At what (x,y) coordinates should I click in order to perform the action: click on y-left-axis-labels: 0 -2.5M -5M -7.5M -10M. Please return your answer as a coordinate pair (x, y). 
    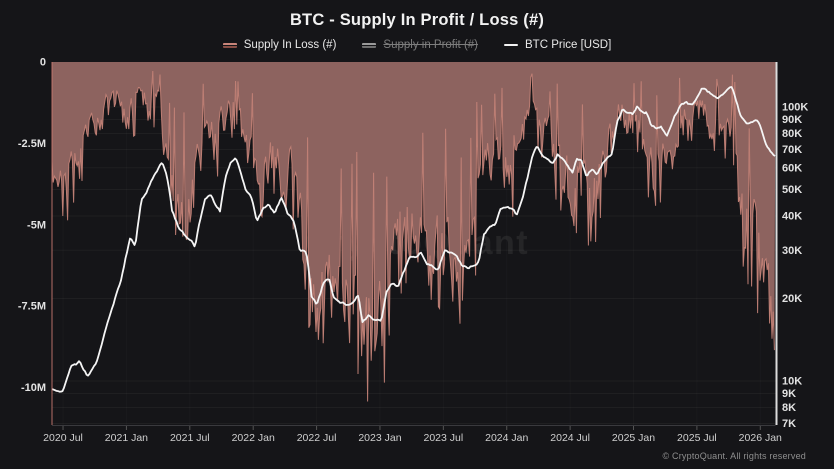
    Looking at the image, I should click on (32, 226).